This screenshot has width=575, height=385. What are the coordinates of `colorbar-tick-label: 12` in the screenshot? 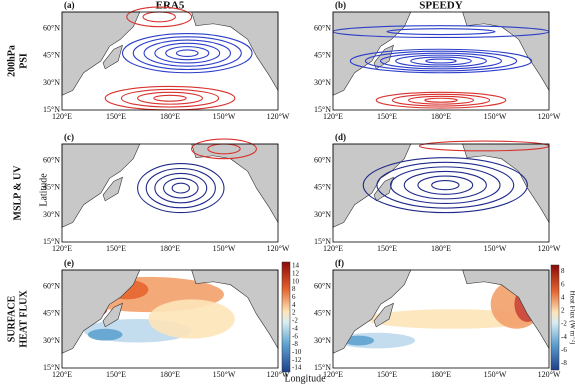 It's located at (296, 273).